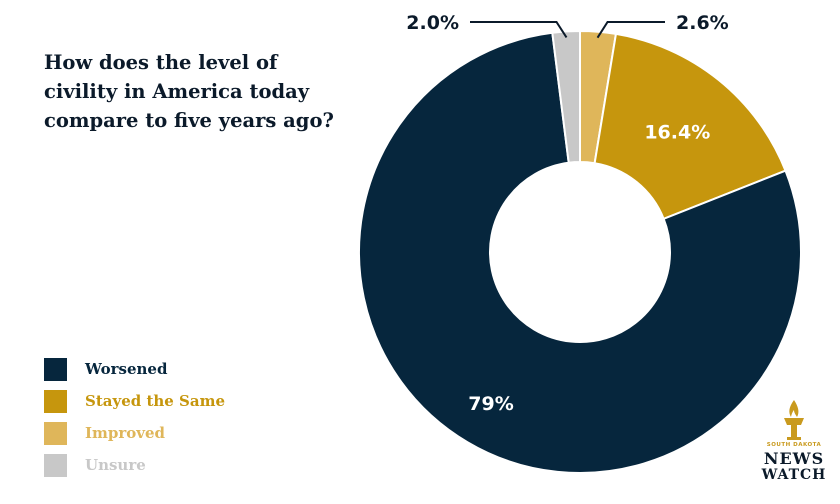 The width and height of the screenshot is (840, 504). What do you see at coordinates (677, 132) in the screenshot?
I see `data-label-stayed-the-same: 16.4%` at bounding box center [677, 132].